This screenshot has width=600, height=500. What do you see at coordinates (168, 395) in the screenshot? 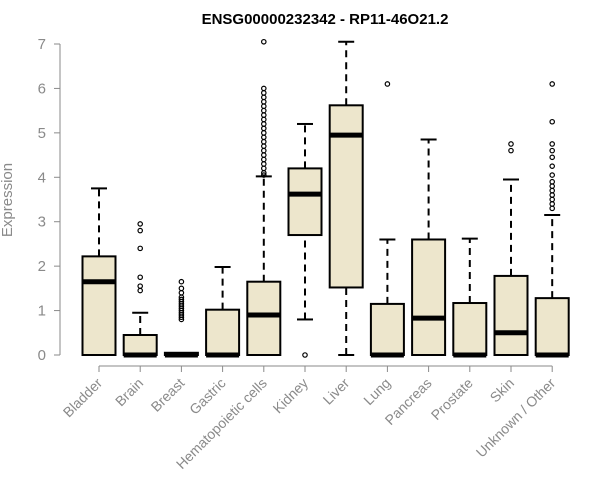
I see `x-tick-label: Breast` at bounding box center [168, 395].